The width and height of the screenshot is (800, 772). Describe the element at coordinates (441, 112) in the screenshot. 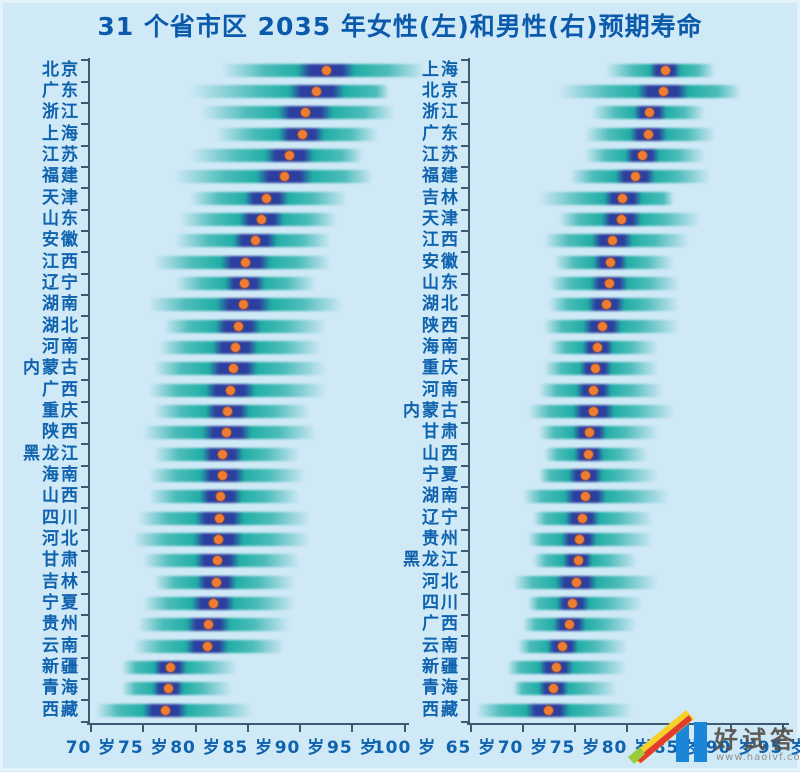

I see `province-label: 浙江` at that location.